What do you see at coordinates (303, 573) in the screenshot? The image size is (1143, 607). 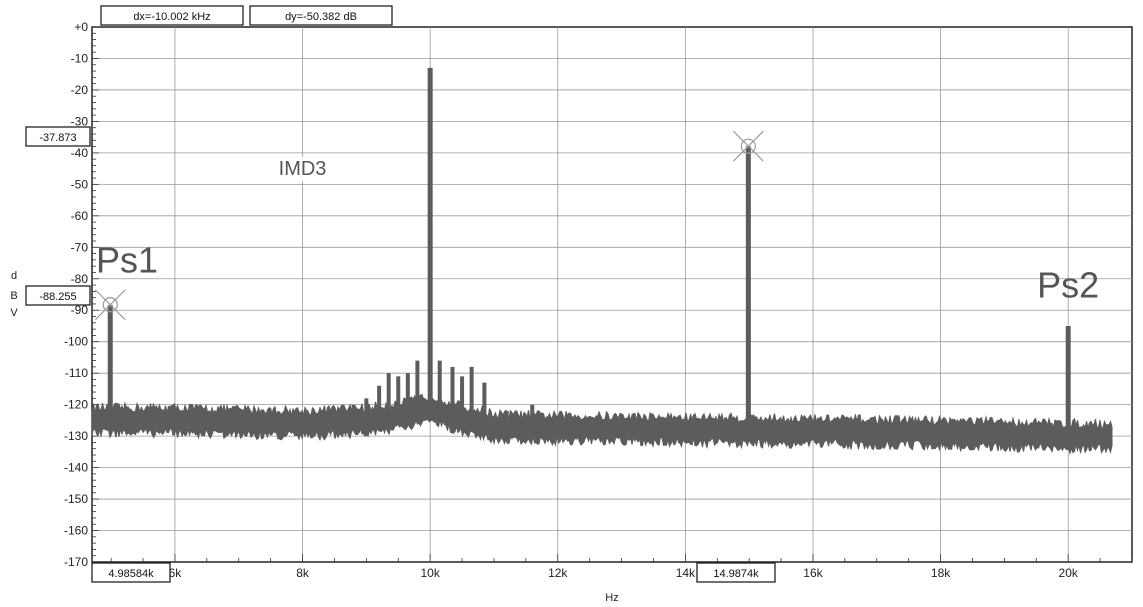 I see `x-tick-label: 8k` at bounding box center [303, 573].